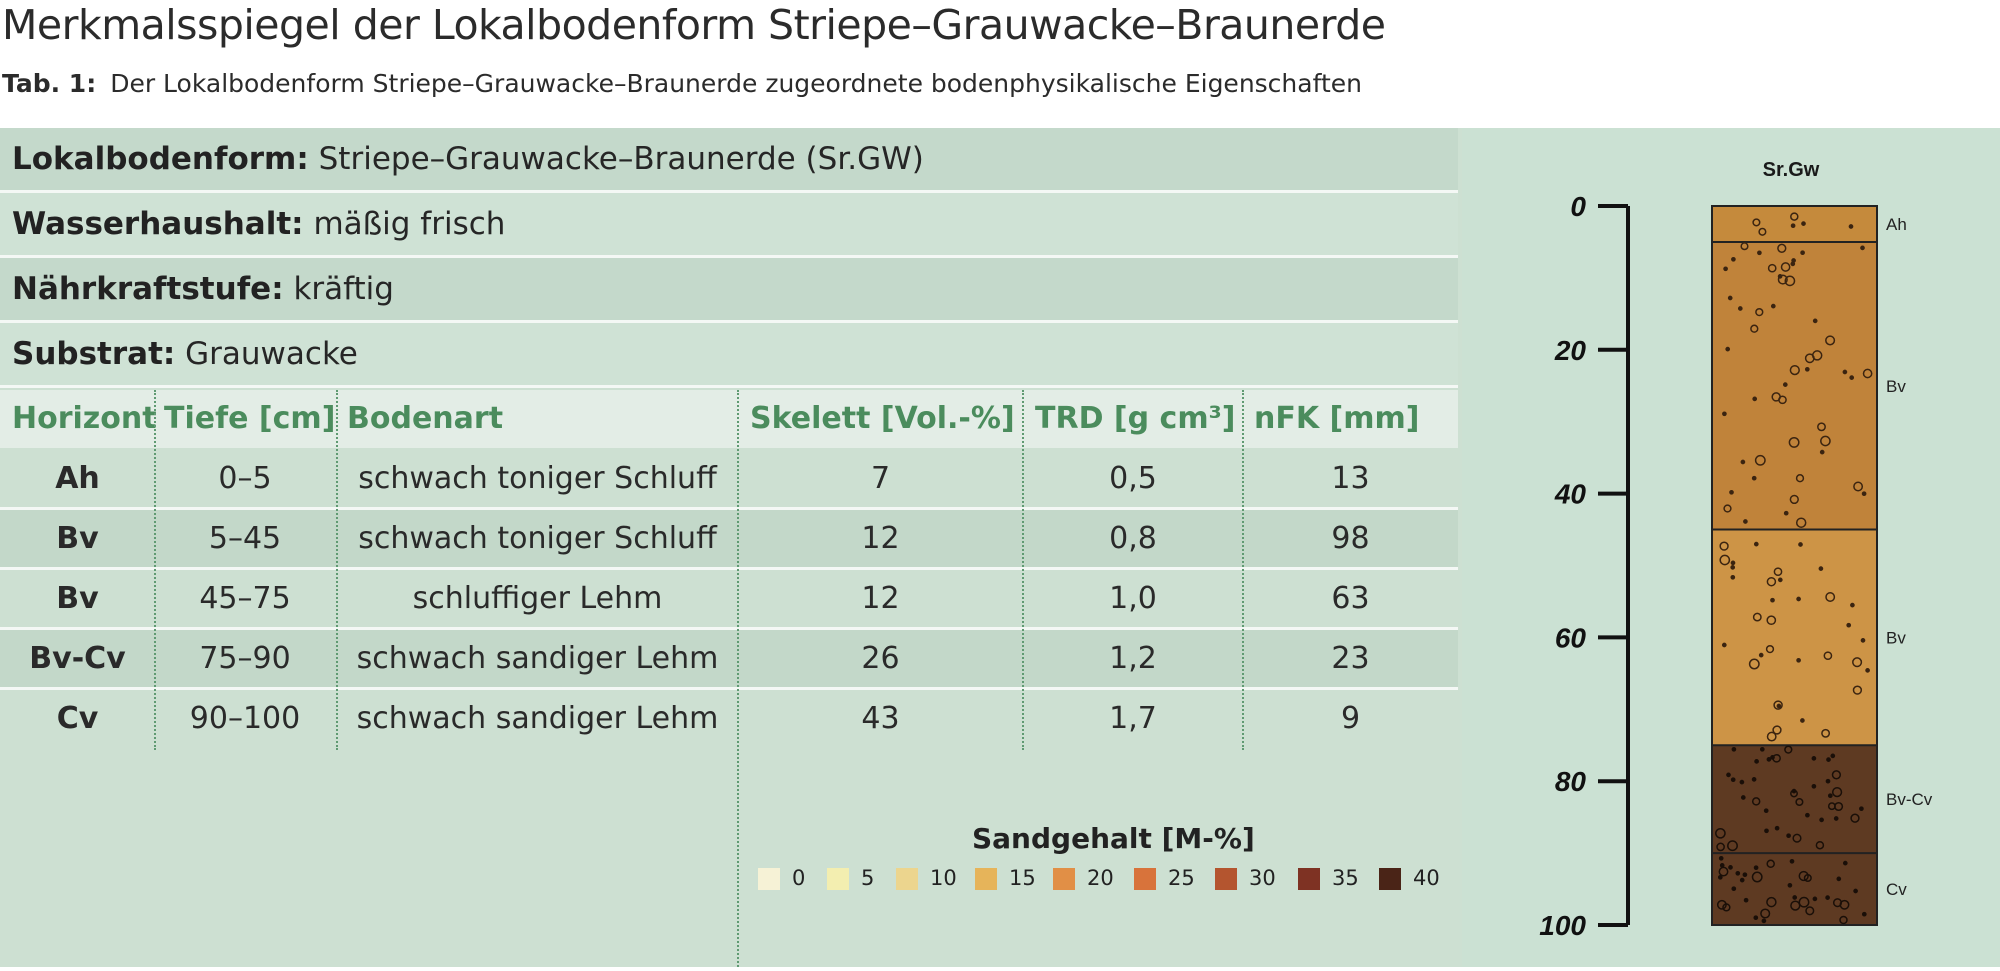  What do you see at coordinates (1350, 538) in the screenshot?
I see `cell-nfk: 98` at bounding box center [1350, 538].